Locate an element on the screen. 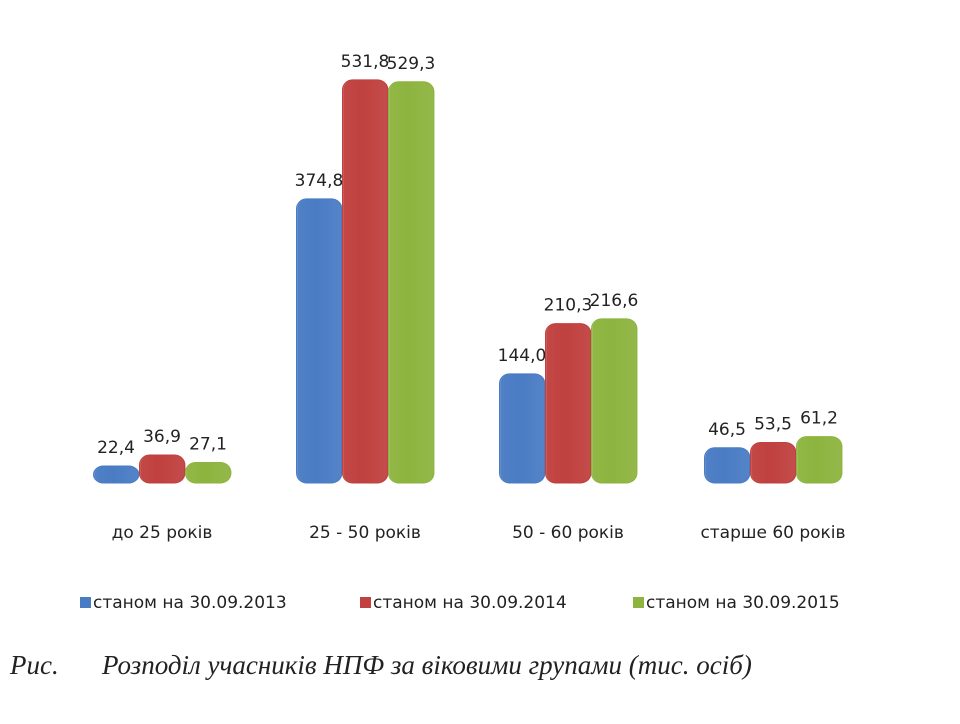 The height and width of the screenshot is (724, 960). value-label: 529,3 is located at coordinates (411, 64).